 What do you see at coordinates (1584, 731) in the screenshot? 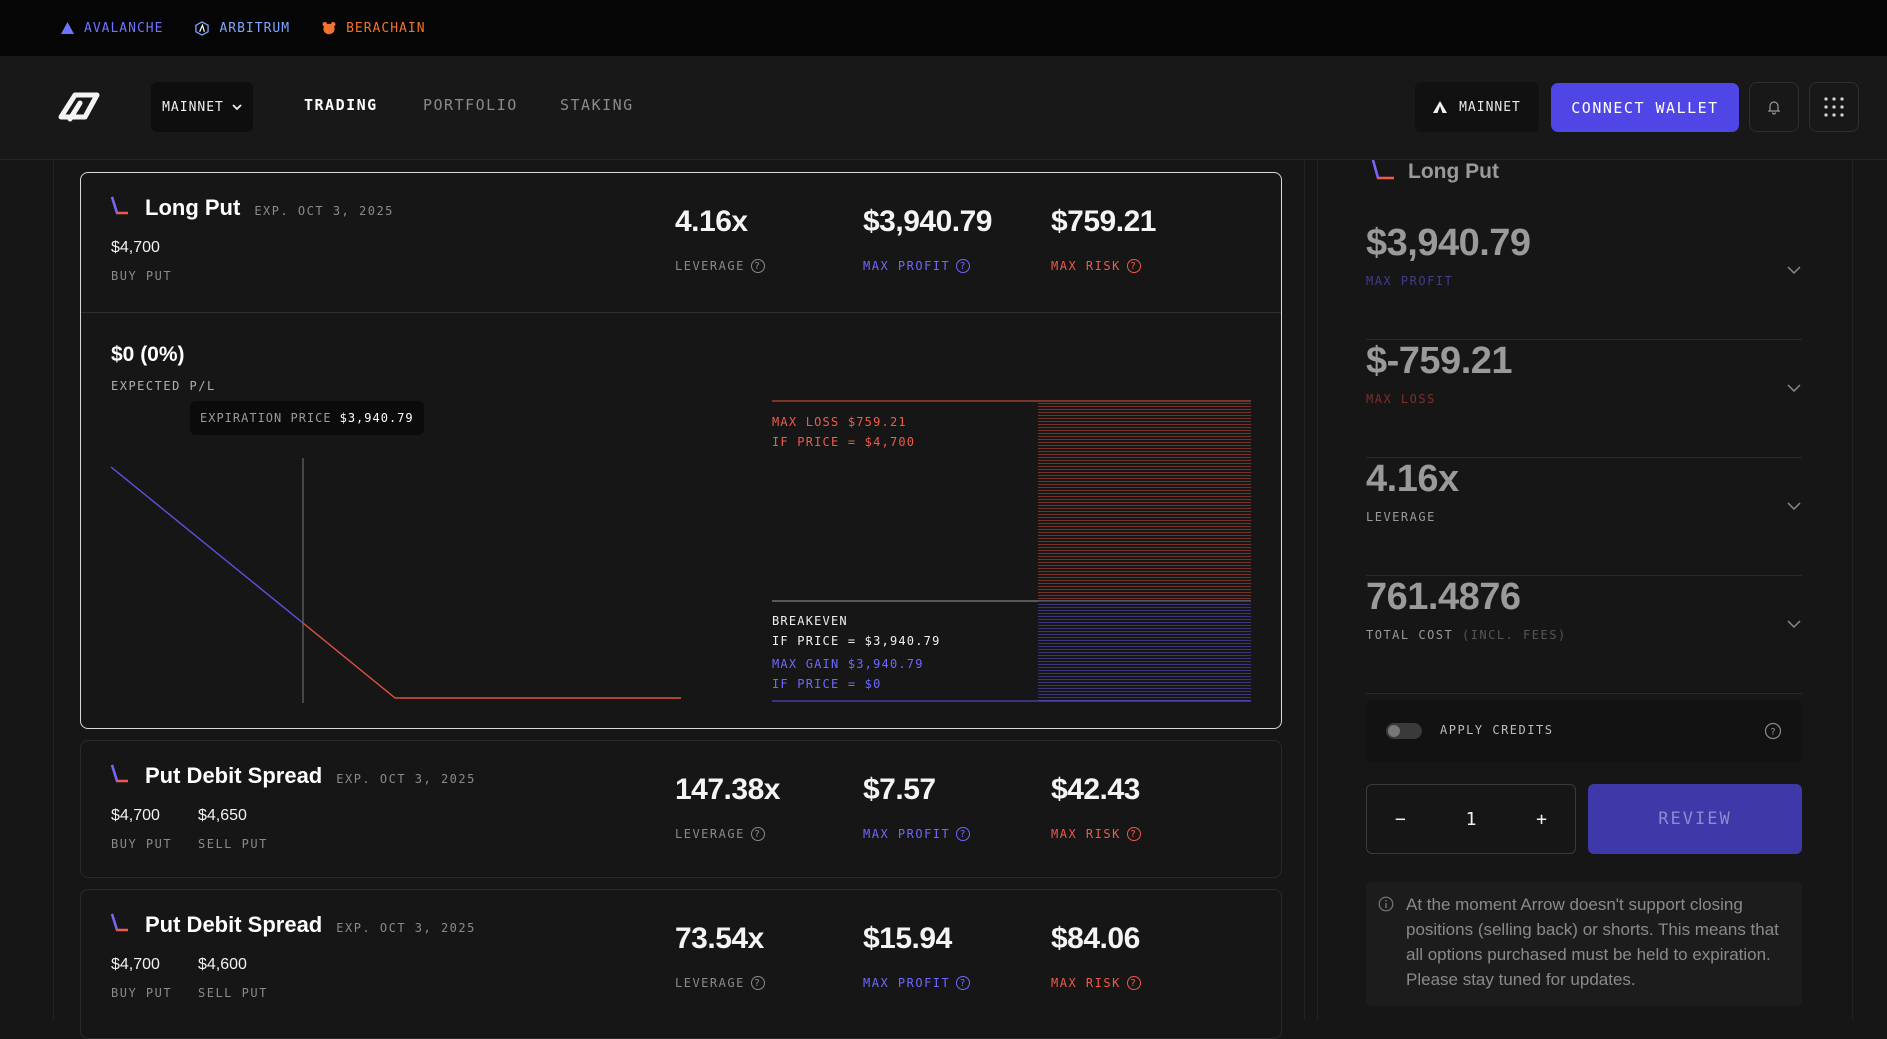
I see `apply-credits-row: APPLY CREDITS ?` at bounding box center [1584, 731].